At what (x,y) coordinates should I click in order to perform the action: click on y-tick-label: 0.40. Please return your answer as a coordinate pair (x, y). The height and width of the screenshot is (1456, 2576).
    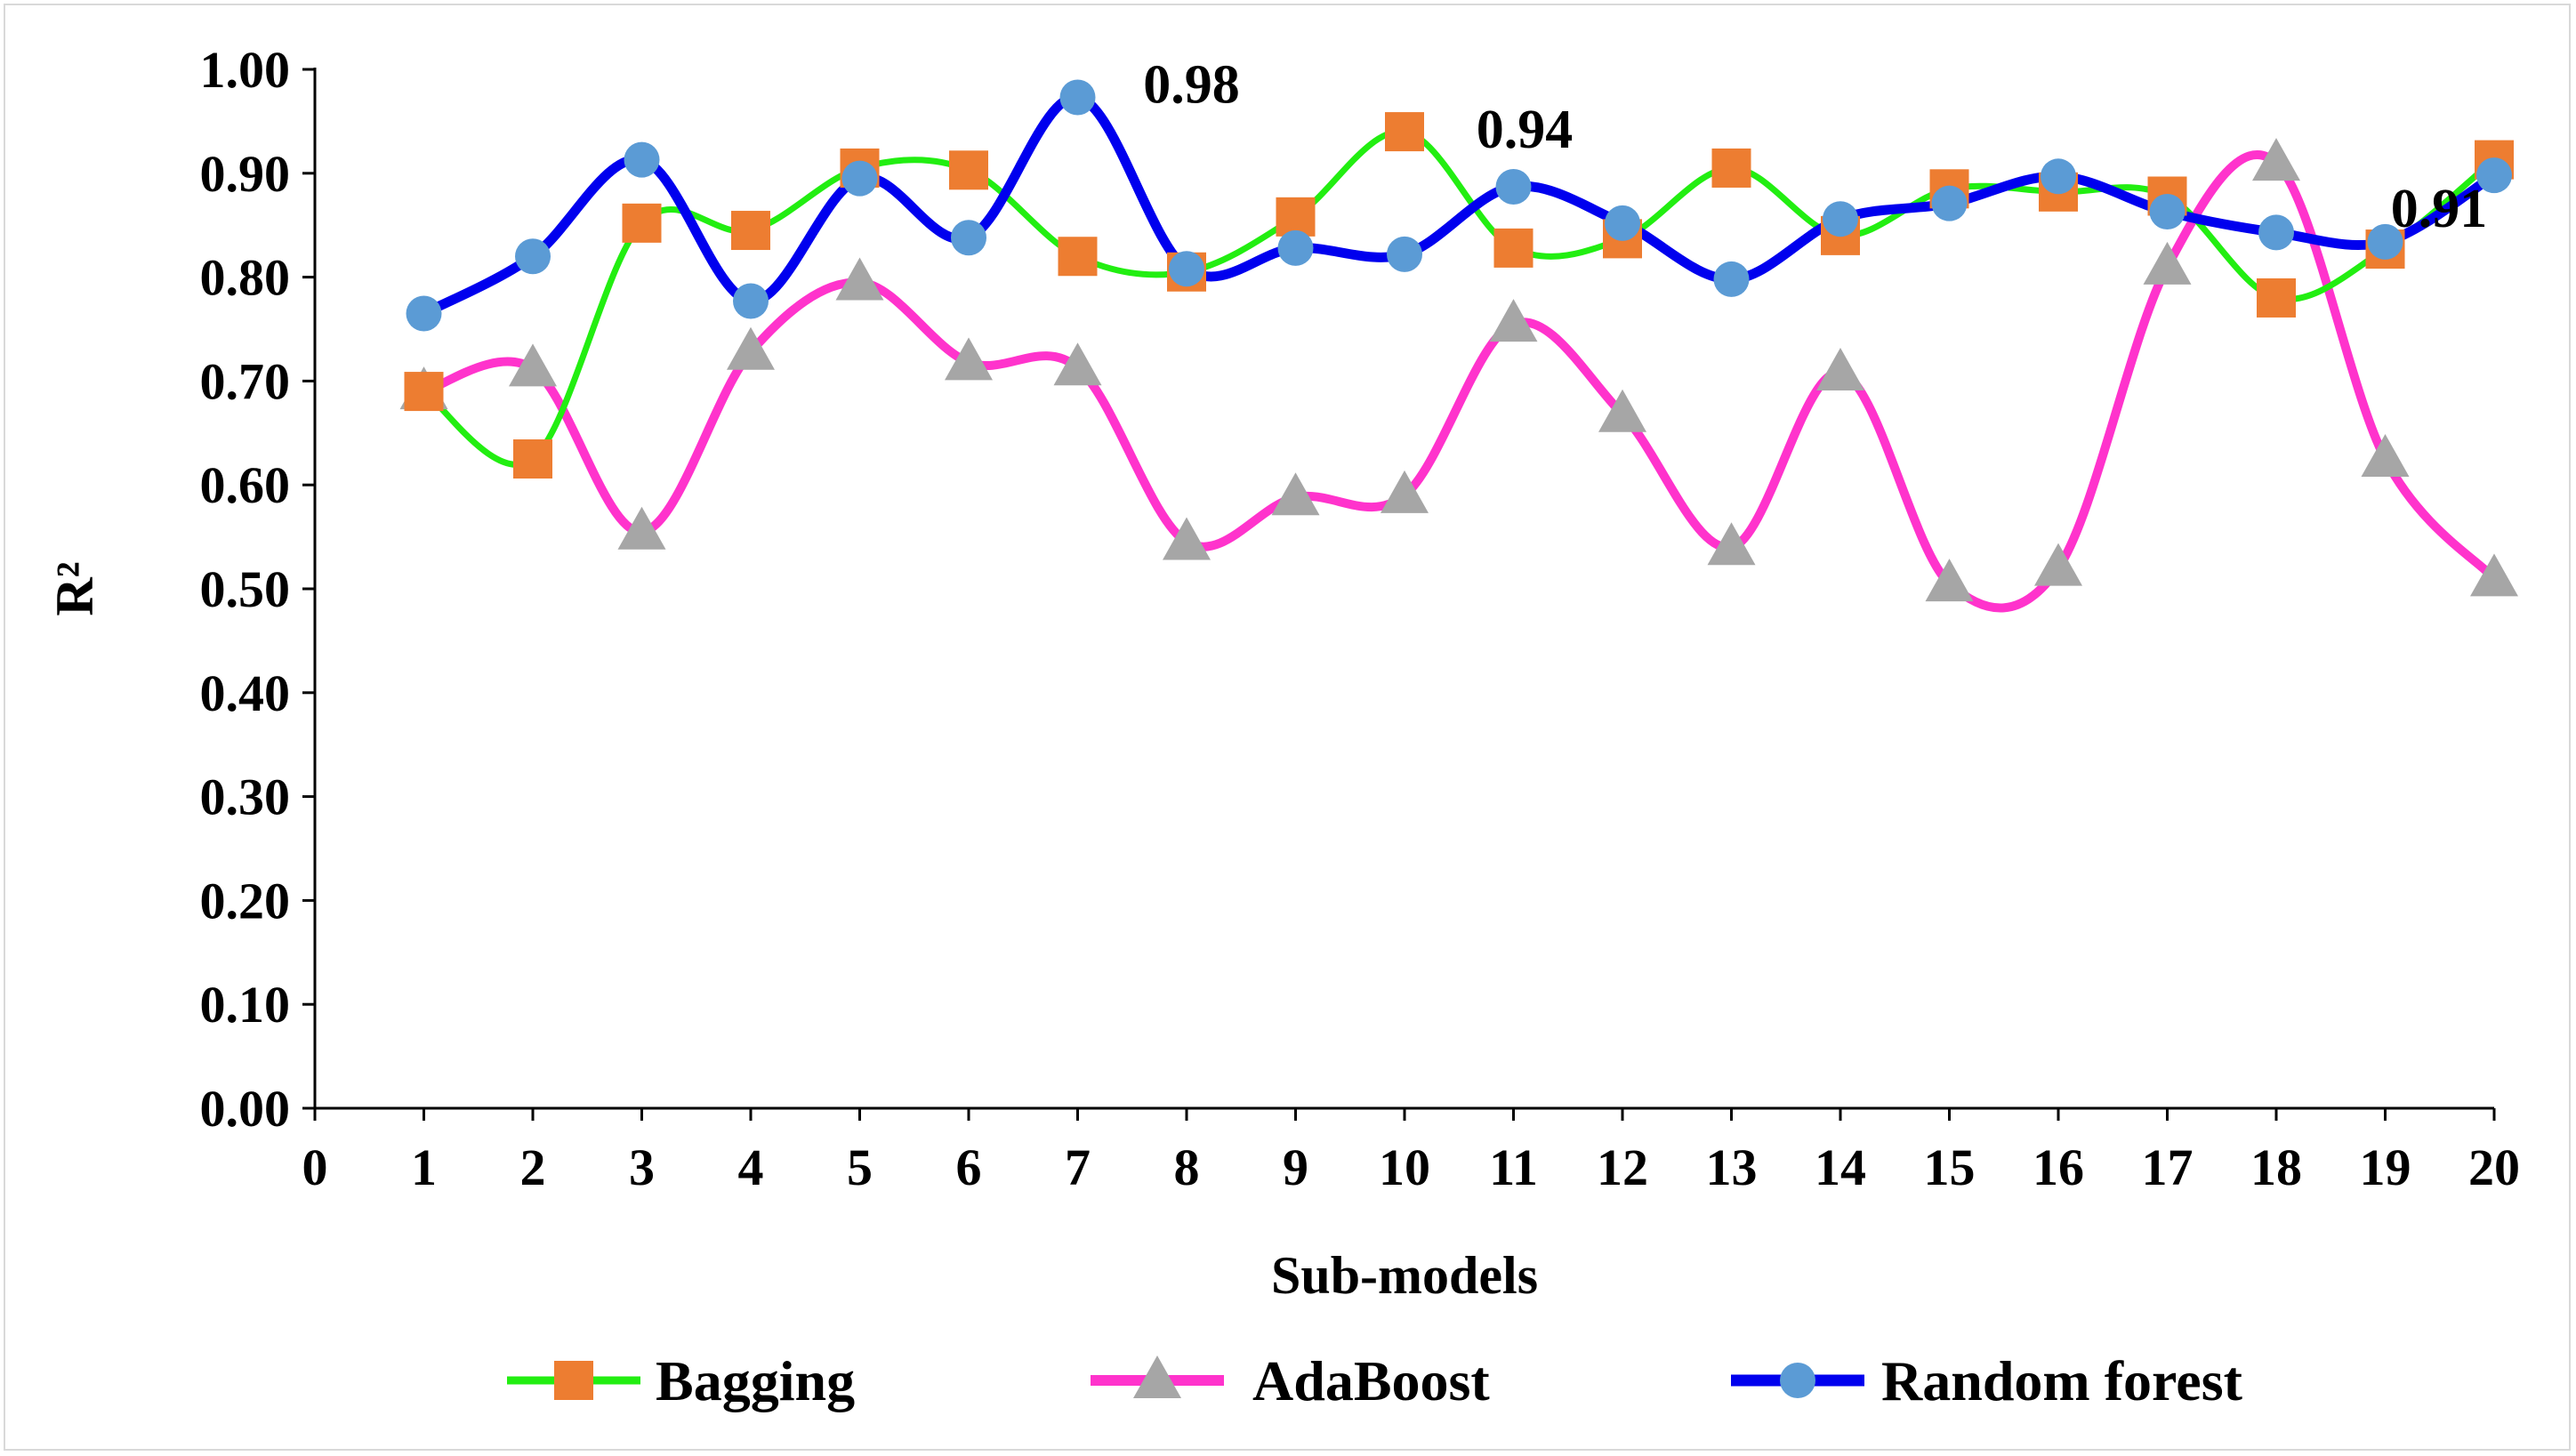
    Looking at the image, I should click on (245, 693).